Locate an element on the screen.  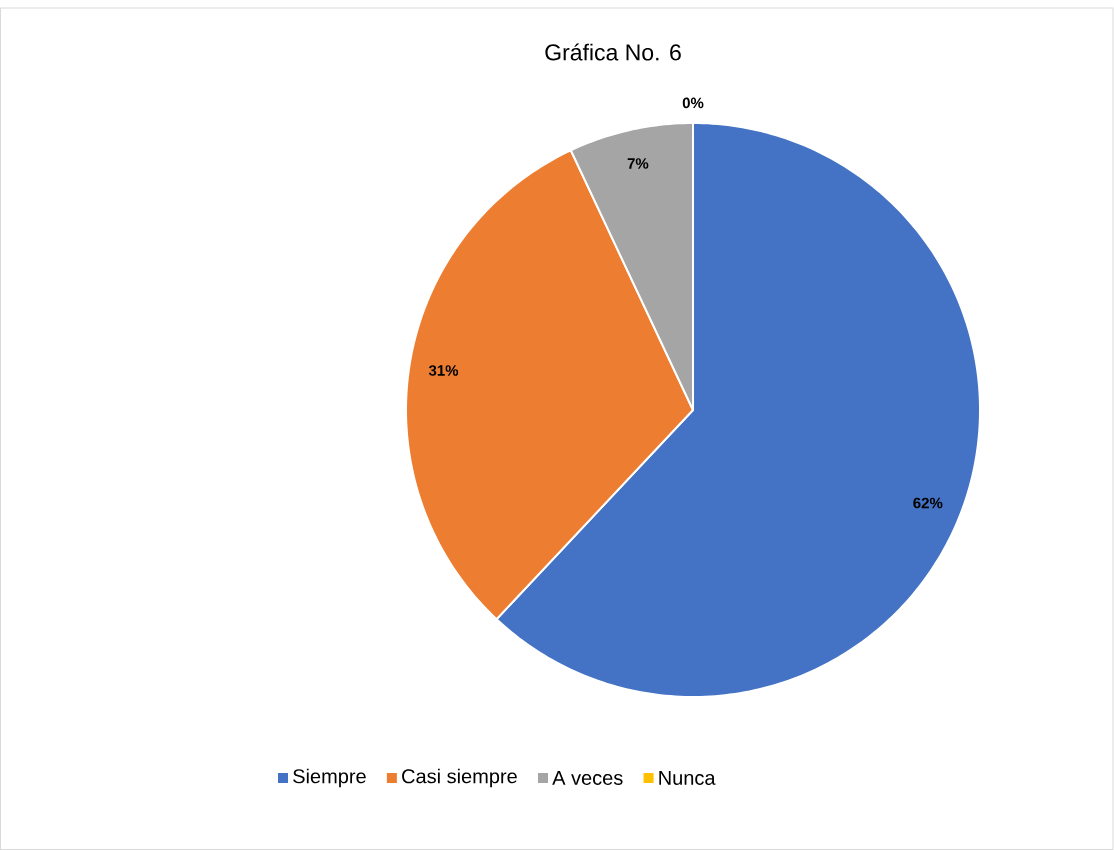
data-label: 7% is located at coordinates (638, 163).